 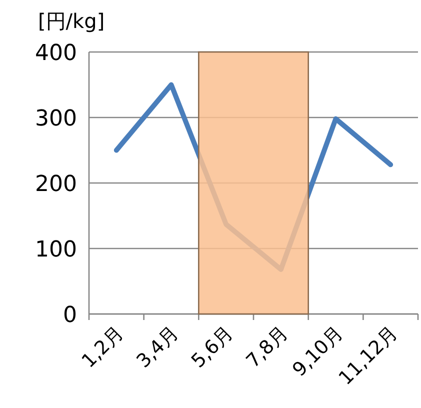 I want to click on x-tick-label: 7,8月, so click(x=267, y=347).